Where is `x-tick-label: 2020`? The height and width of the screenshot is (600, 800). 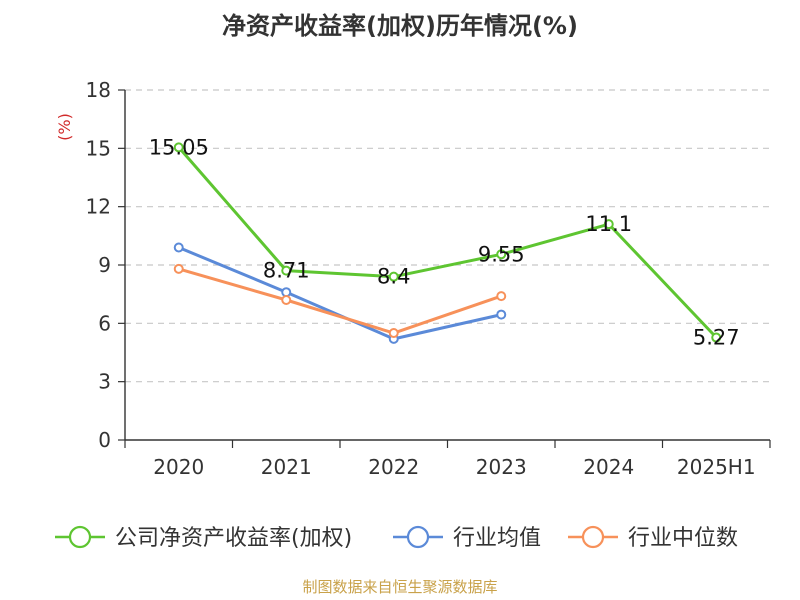
x-tick-label: 2020 is located at coordinates (178, 467).